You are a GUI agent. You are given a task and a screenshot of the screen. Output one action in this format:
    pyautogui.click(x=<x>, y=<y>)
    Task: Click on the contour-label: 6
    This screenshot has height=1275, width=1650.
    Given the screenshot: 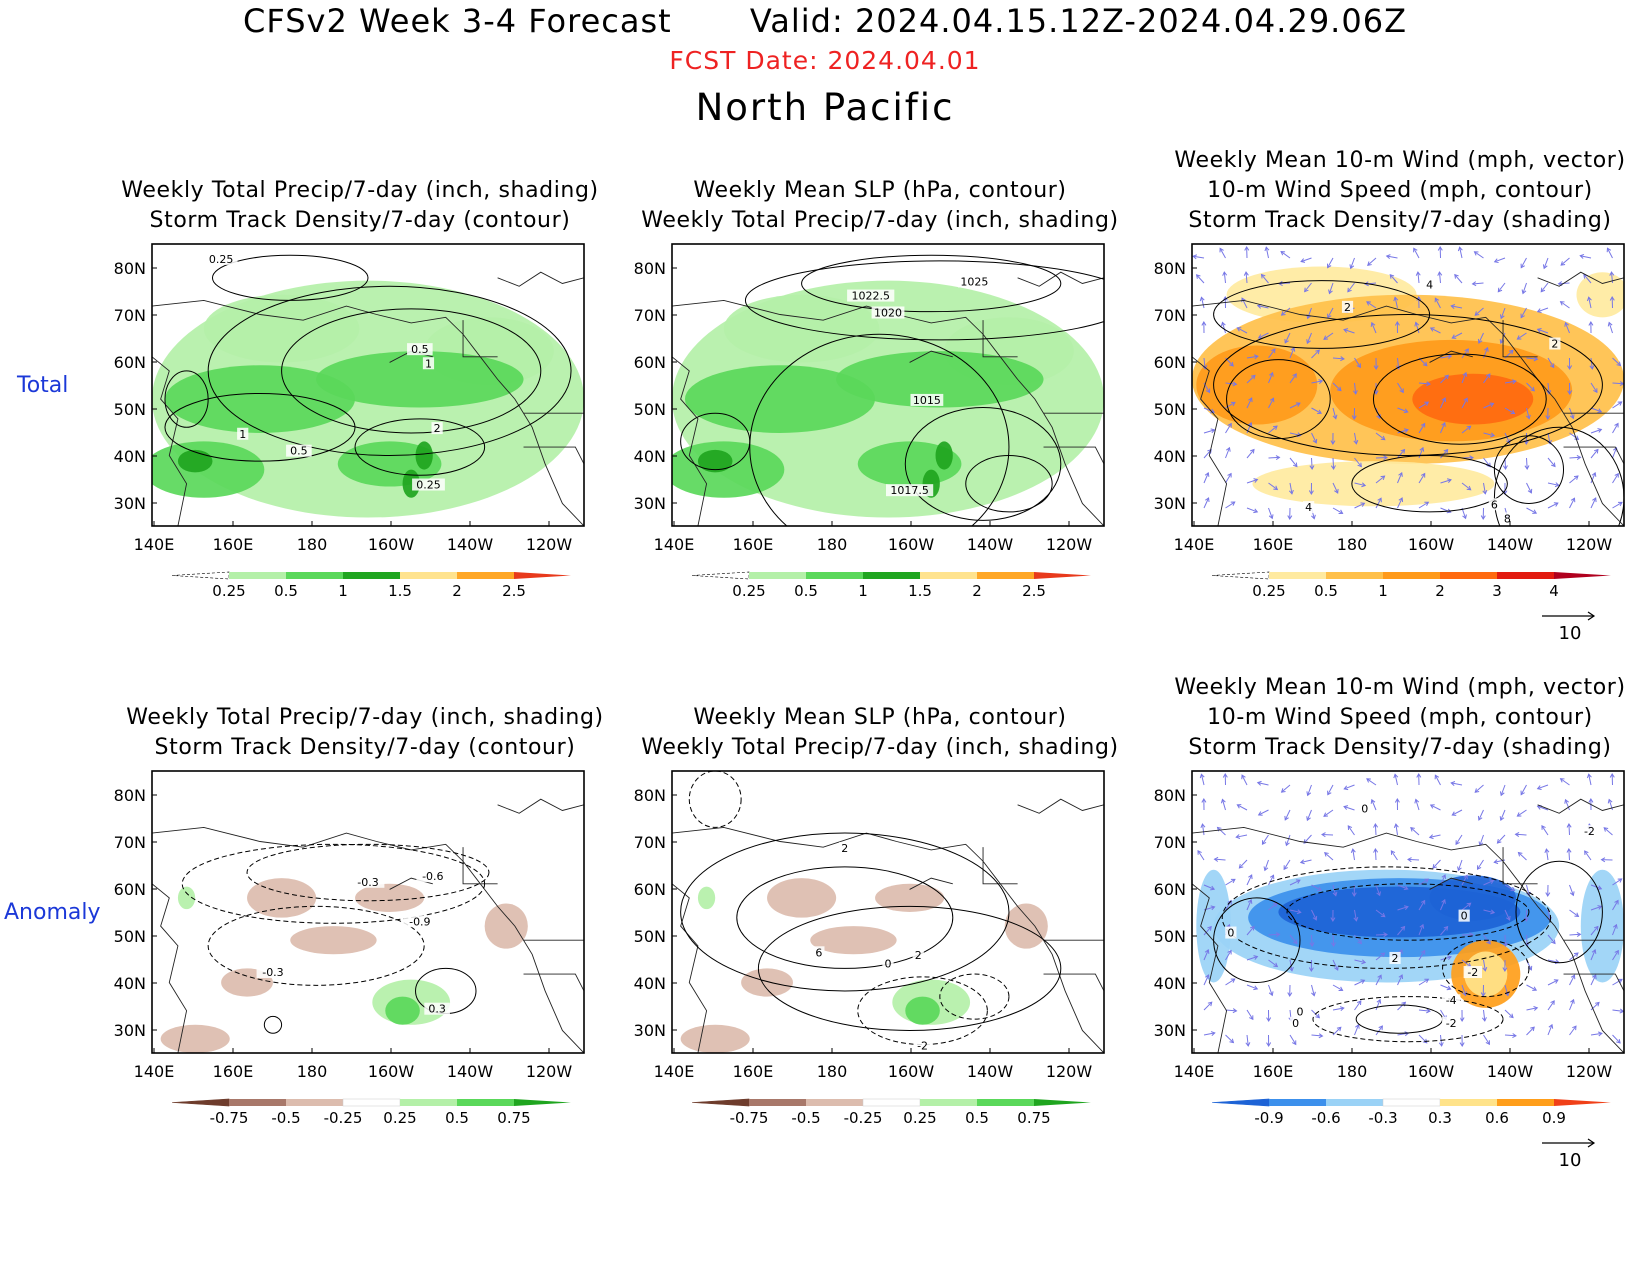 What is the action you would take?
    pyautogui.click(x=1494, y=504)
    